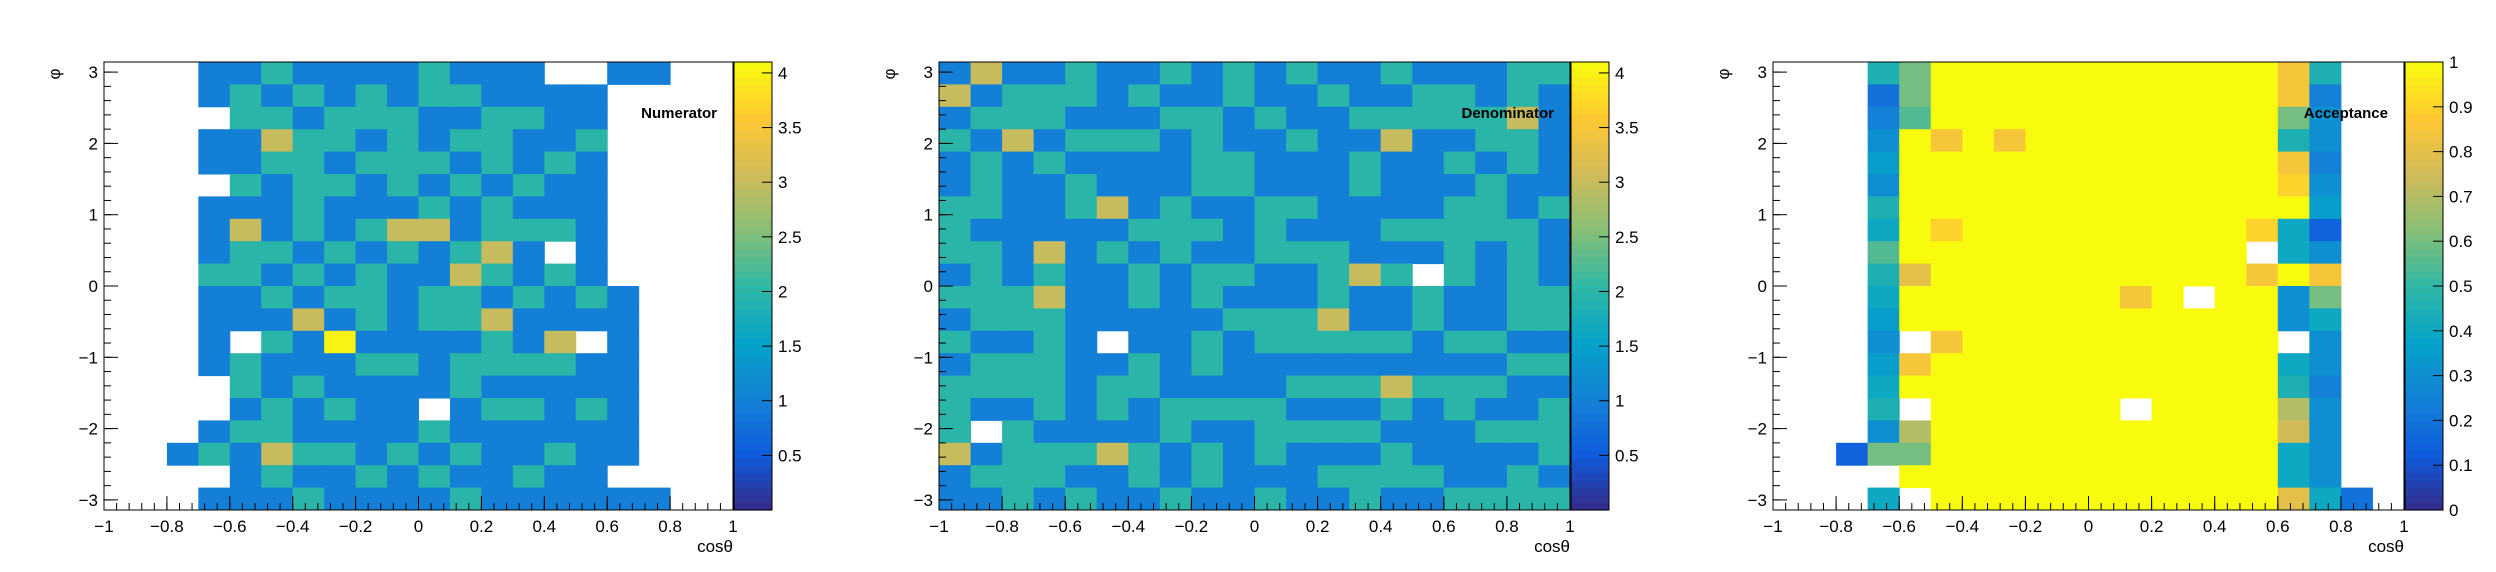 Image resolution: width=2496 pixels, height=572 pixels. I want to click on x-tick-label: 0.8, so click(670, 526).